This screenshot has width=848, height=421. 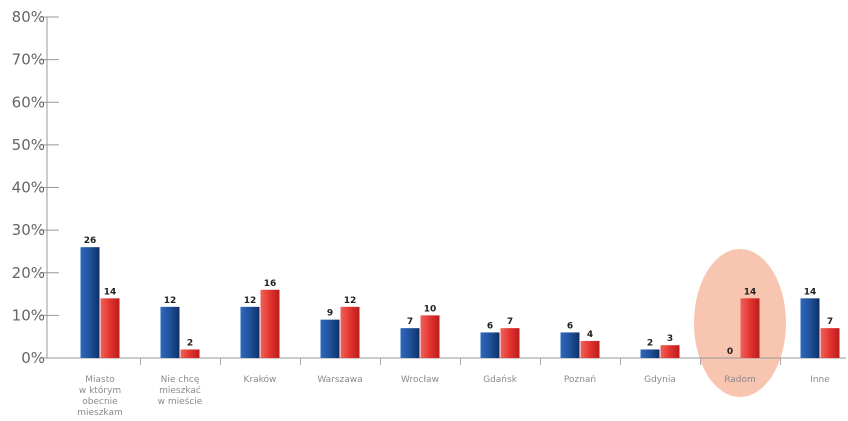 I want to click on data-label: 4, so click(x=590, y=335).